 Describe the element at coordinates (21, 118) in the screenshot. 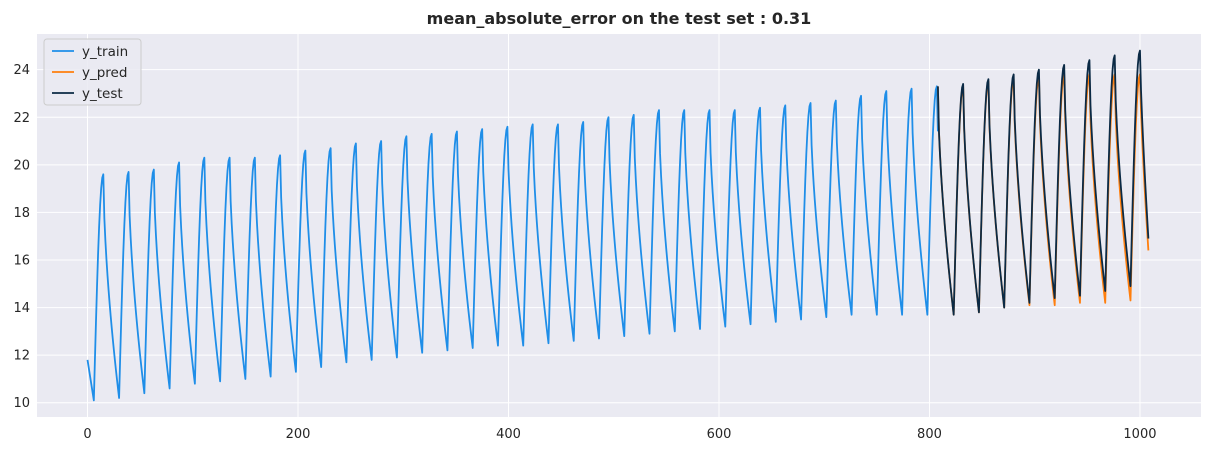

I see `y-tick-label: 22` at that location.